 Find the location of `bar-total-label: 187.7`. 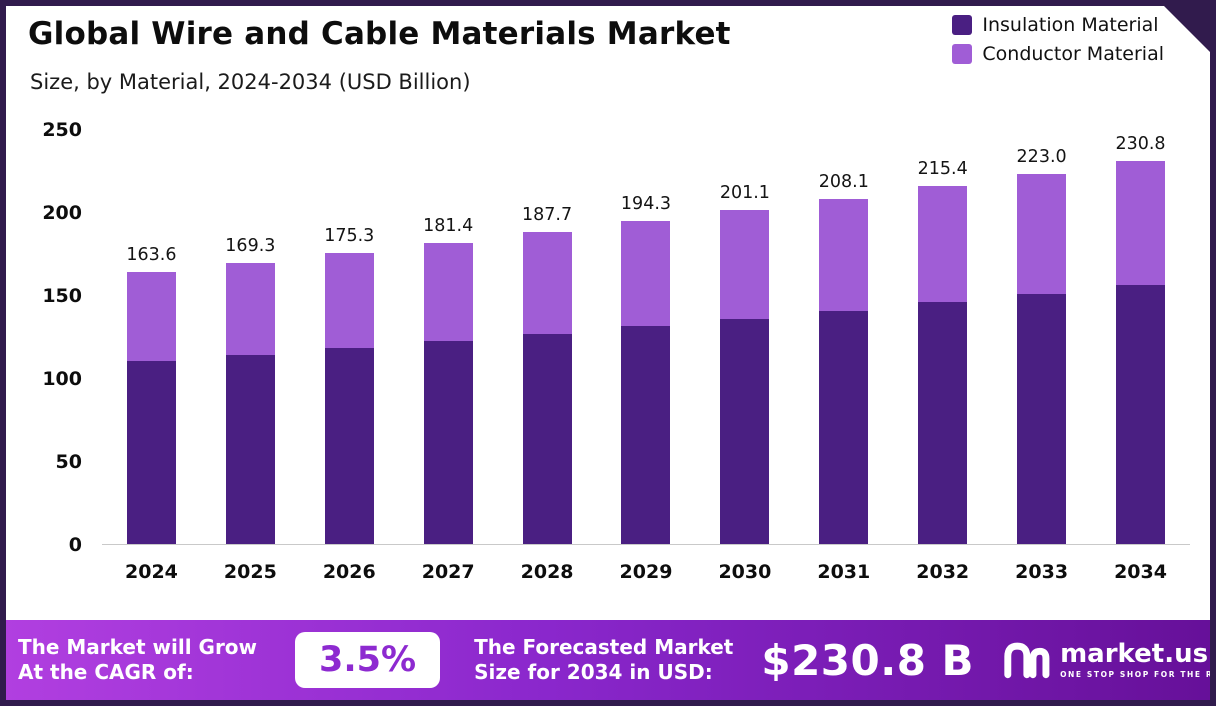

bar-total-label: 187.7 is located at coordinates (547, 215).